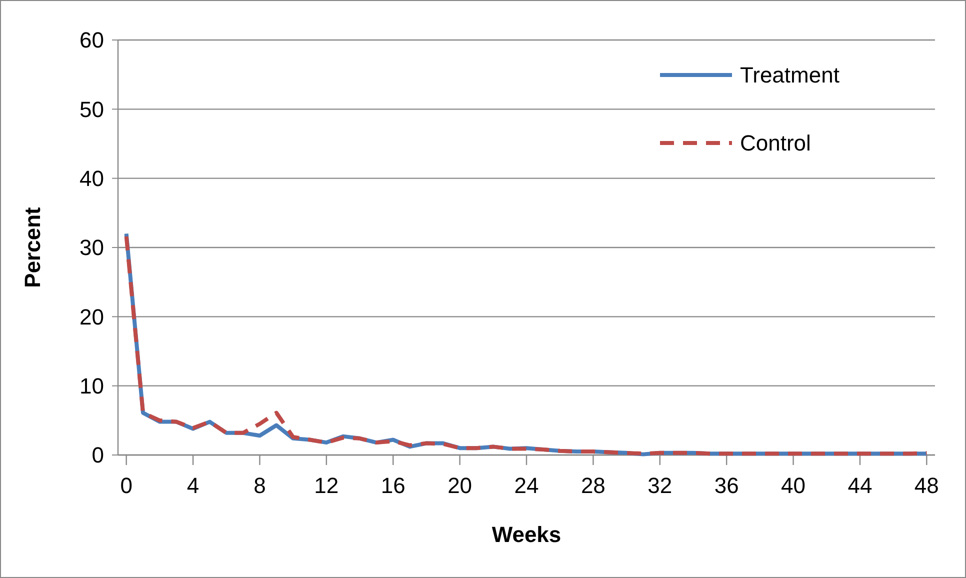 This screenshot has width=966, height=578. Describe the element at coordinates (593, 485) in the screenshot. I see `x-tick-label: 28` at that location.